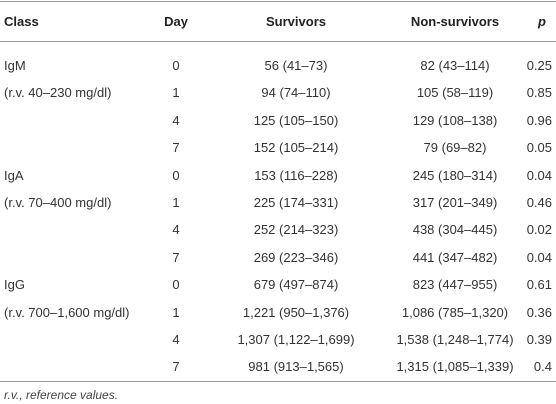  What do you see at coordinates (296, 312) in the screenshot?
I see `cell-survivors: 1,221 (950–1,376)` at bounding box center [296, 312].